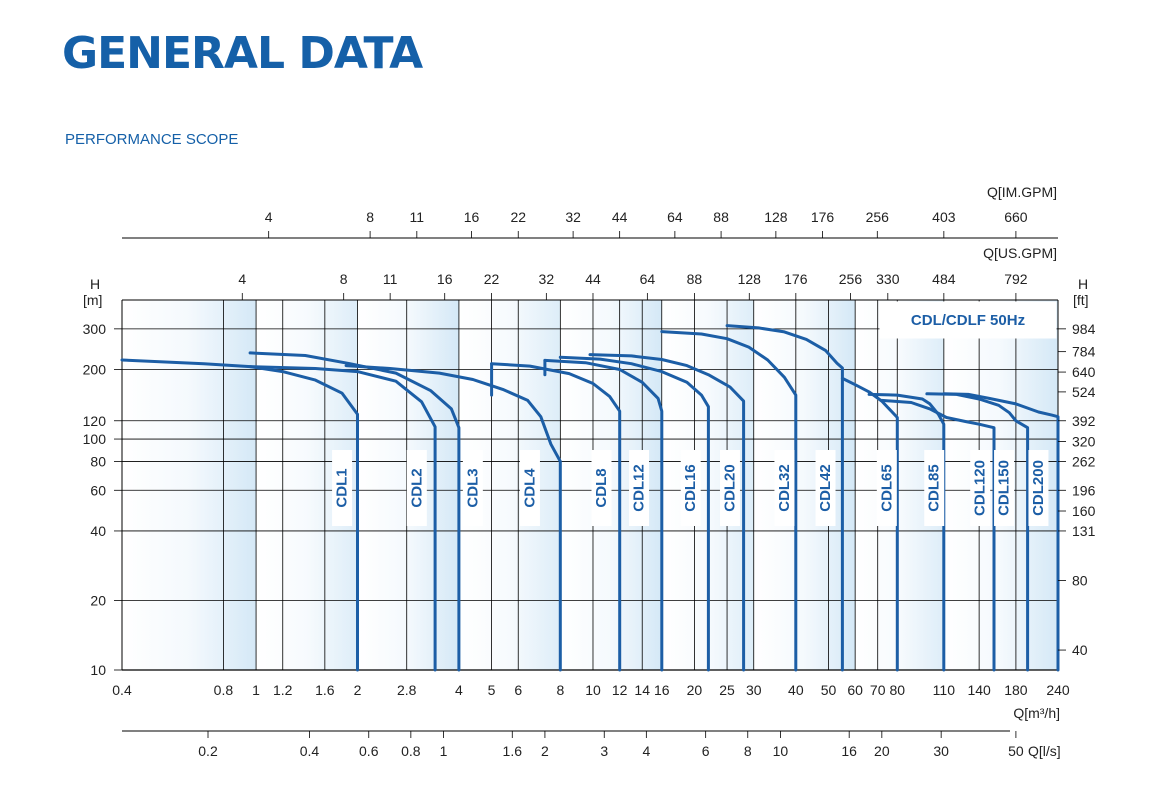 This screenshot has width=1162, height=807. Describe the element at coordinates (242, 279) in the screenshot. I see `axis-us-tick-label: 4` at that location.